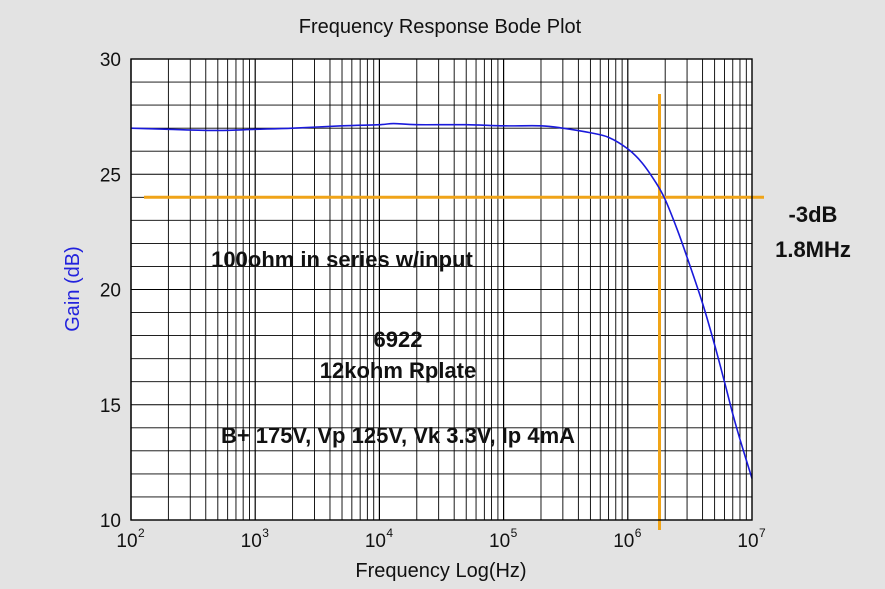  Describe the element at coordinates (398, 435) in the screenshot. I see `bias-annotation: B+ 175V, Vp 125V, Vk 3.3V, Ip 4mA` at that location.